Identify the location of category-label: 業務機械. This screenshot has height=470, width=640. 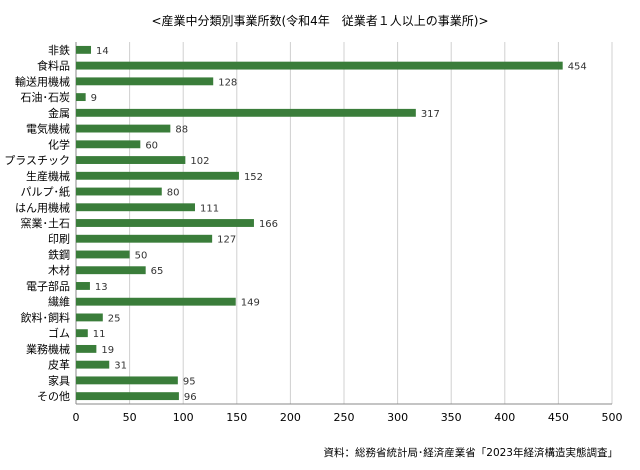
(48, 349).